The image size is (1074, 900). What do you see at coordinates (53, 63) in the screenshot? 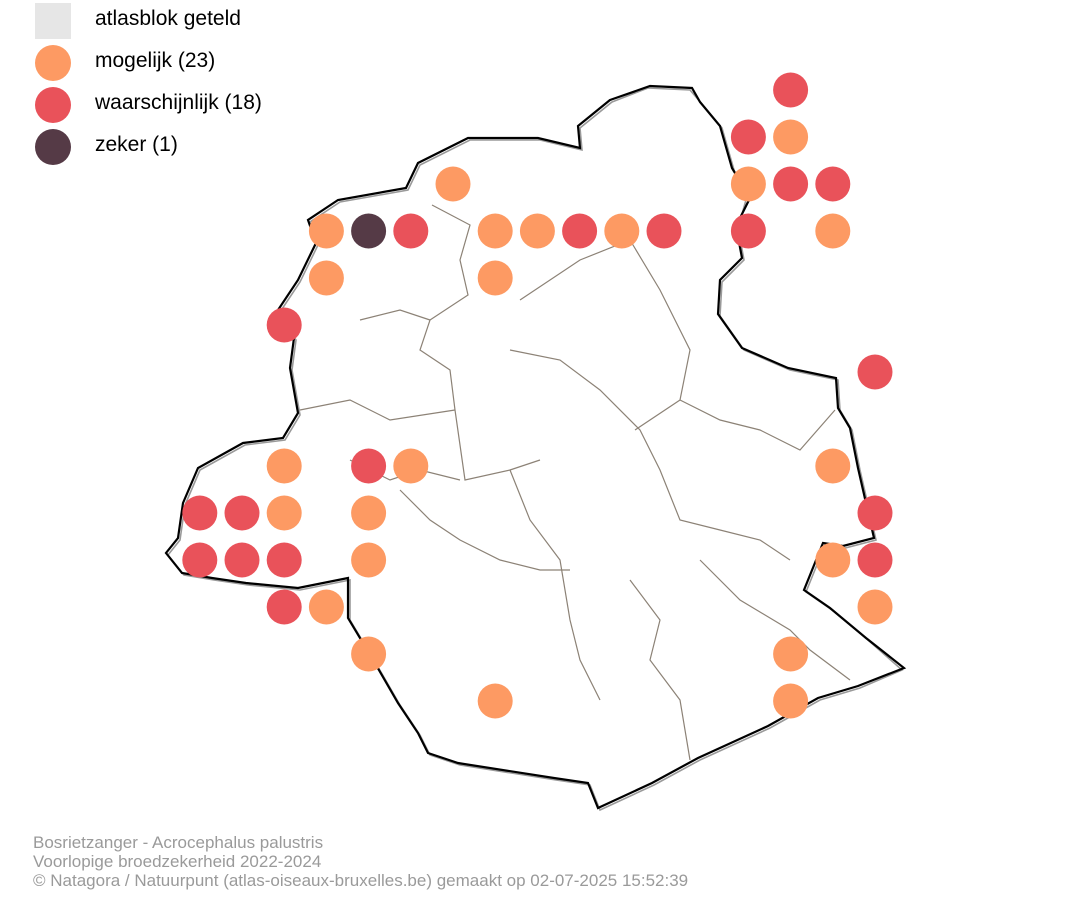
I see `legend-swatch-possible` at bounding box center [53, 63].